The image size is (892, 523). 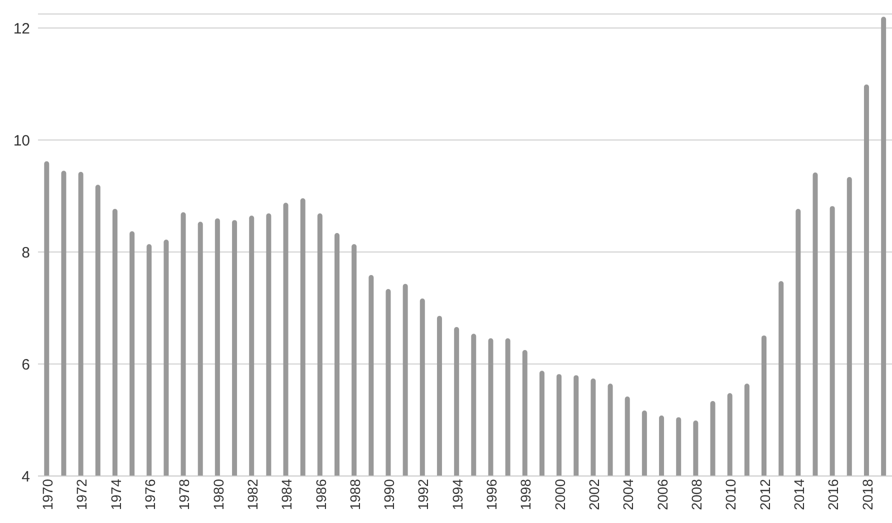 What do you see at coordinates (354, 494) in the screenshot?
I see `x-tick-label: 1988` at bounding box center [354, 494].